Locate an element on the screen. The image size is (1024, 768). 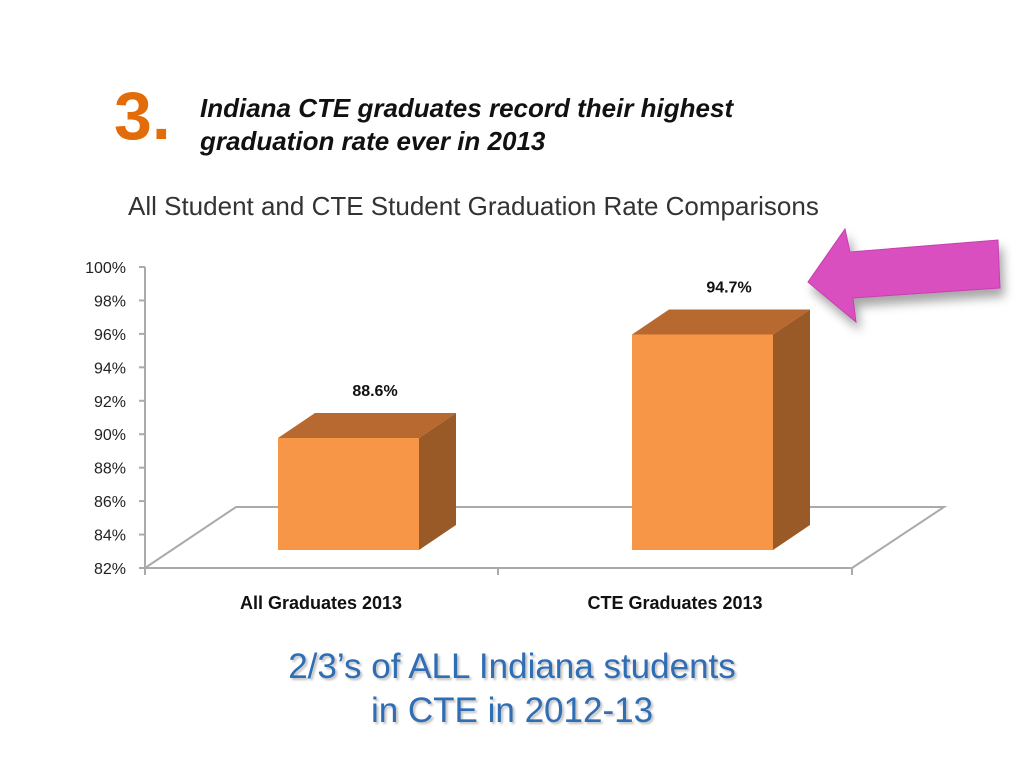
data-label: 94.7% is located at coordinates (728, 287).